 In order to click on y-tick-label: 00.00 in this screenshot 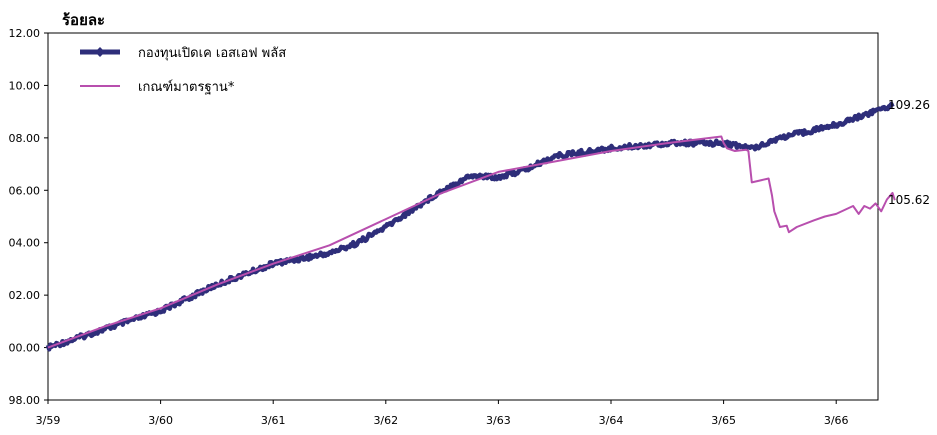, I will do `click(25, 348)`.